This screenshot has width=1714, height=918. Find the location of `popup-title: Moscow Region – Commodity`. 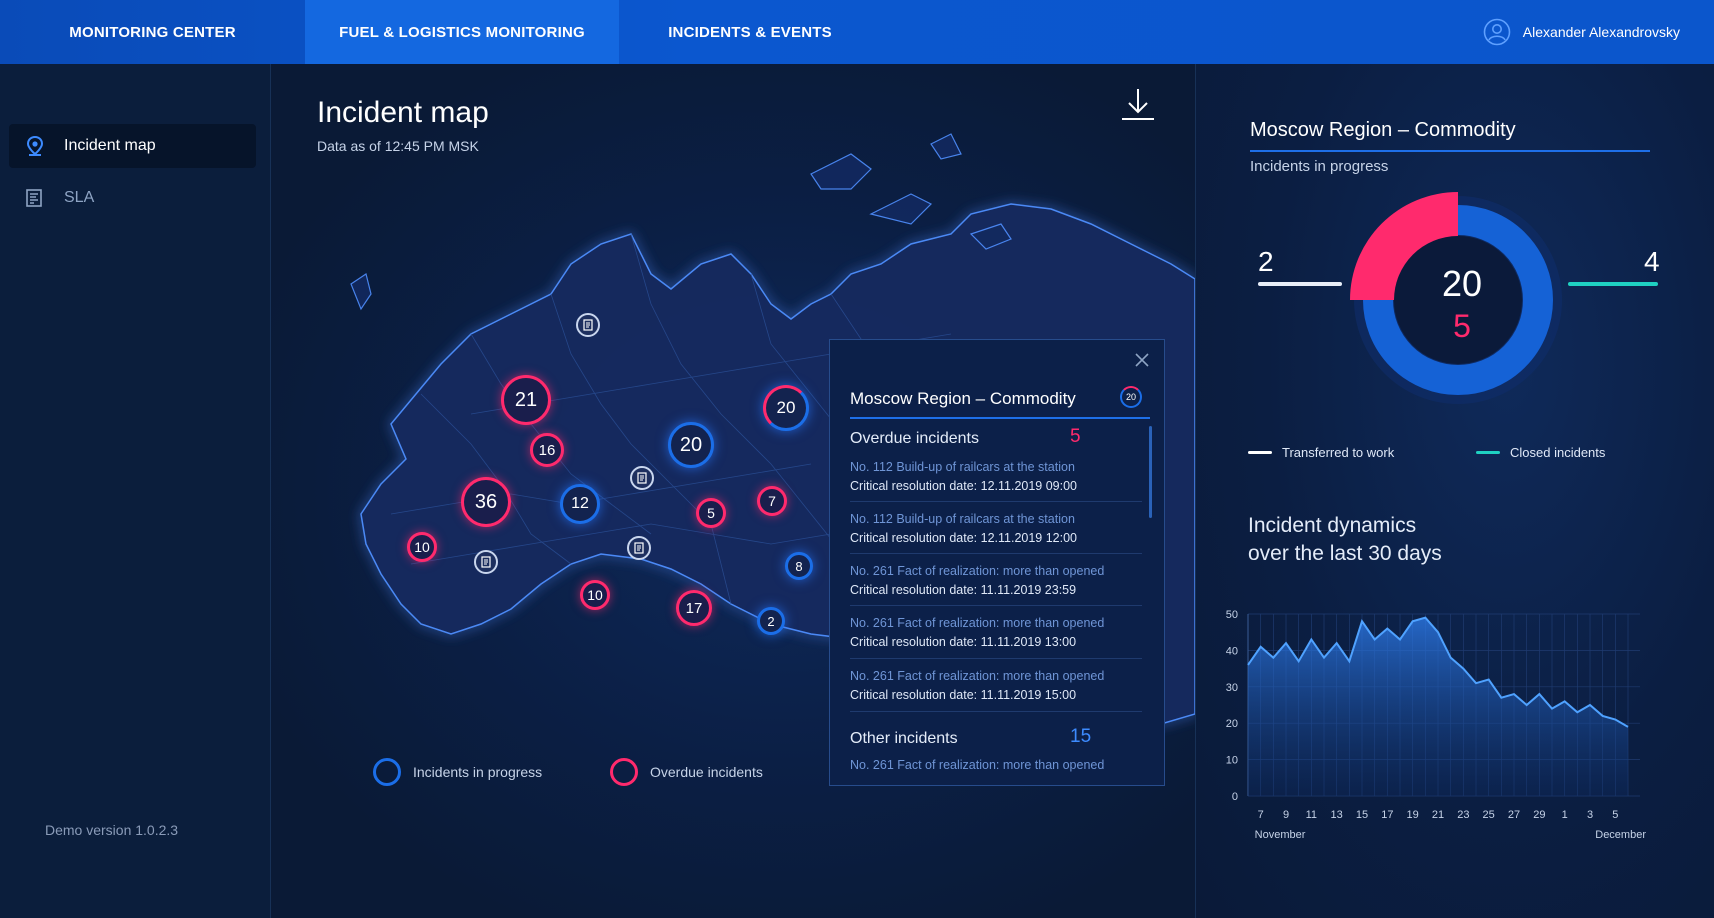

popup-title: Moscow Region – Commodity is located at coordinates (963, 398).